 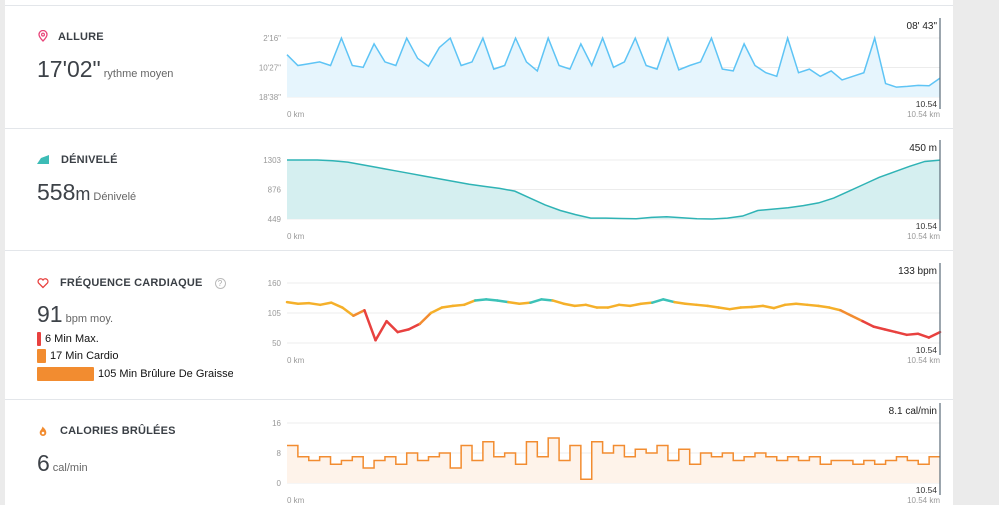 I want to click on heart-average: 91 bpm moy., so click(x=75, y=314).